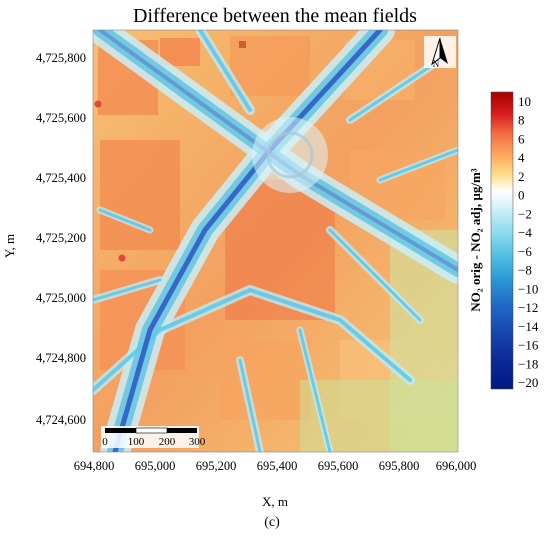 Image resolution: width=550 pixels, height=540 pixels. I want to click on colorbar-tick-label: 8, so click(521, 120).